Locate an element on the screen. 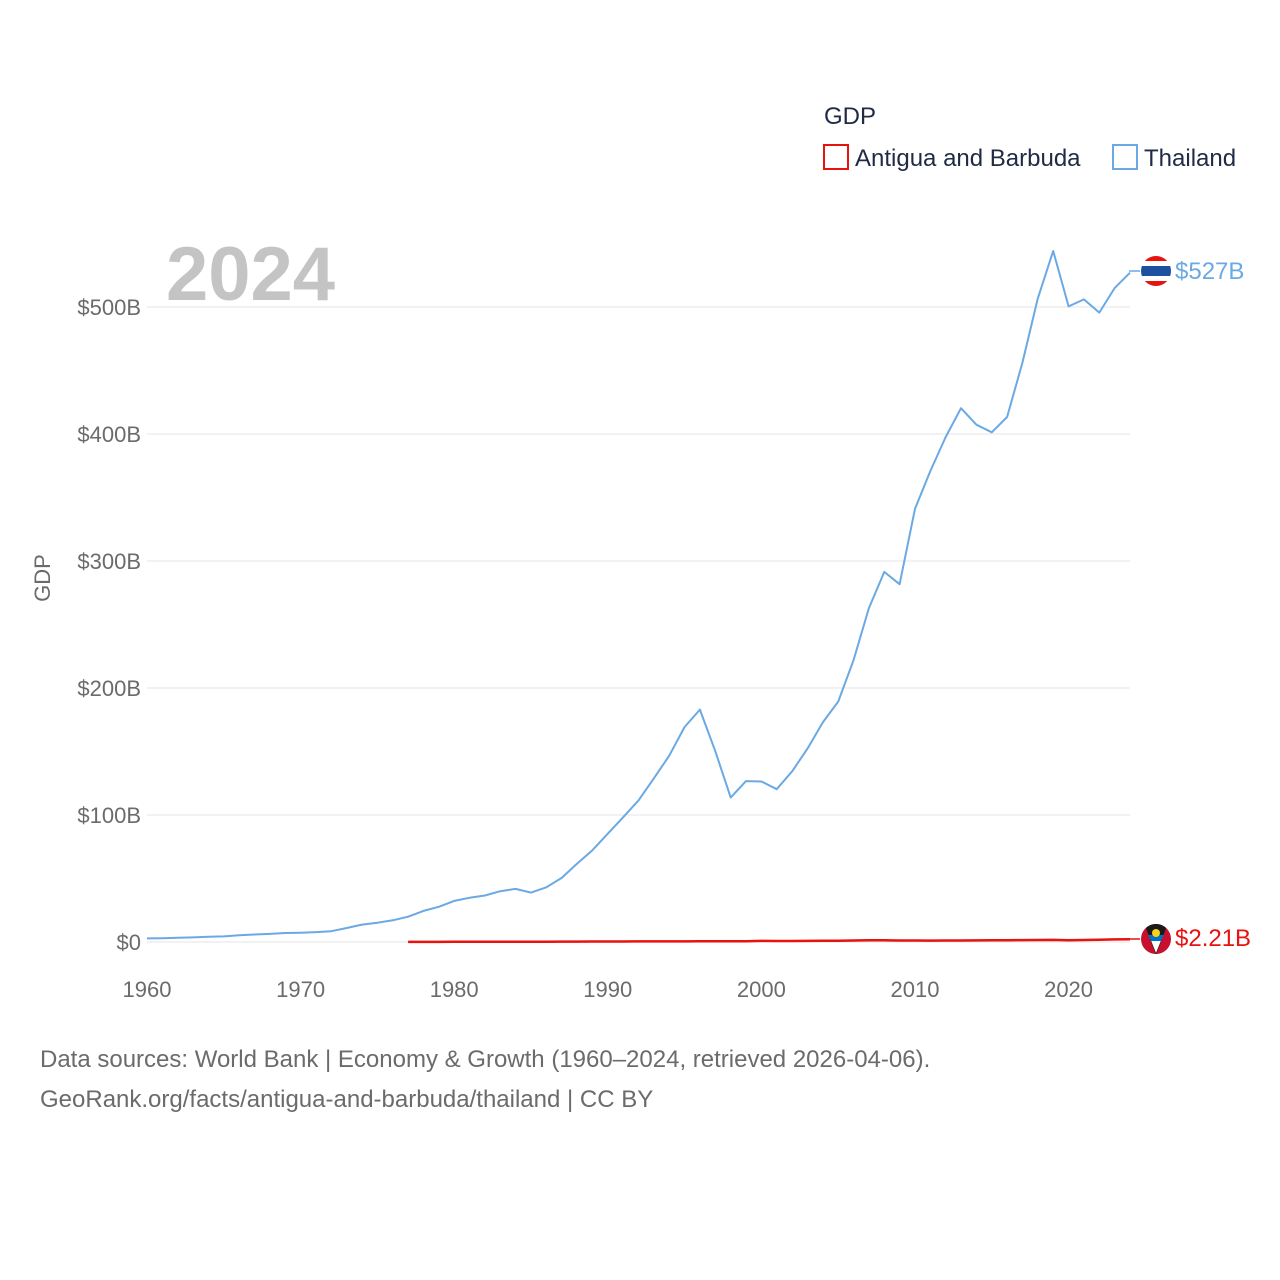 The height and width of the screenshot is (1280, 1280). x-tick-label: 2000 is located at coordinates (761, 989).